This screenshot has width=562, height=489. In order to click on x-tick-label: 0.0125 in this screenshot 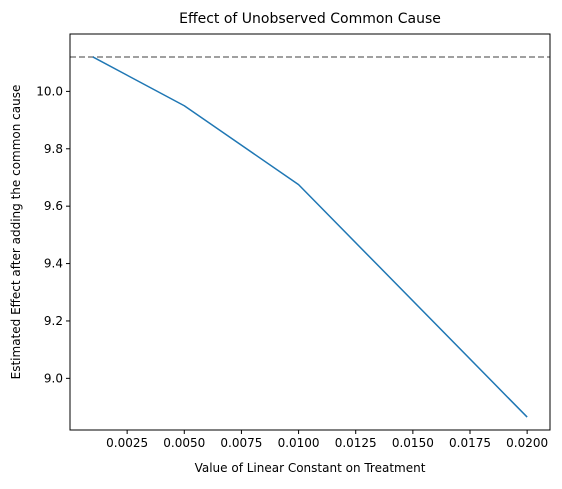, I will do `click(356, 443)`.